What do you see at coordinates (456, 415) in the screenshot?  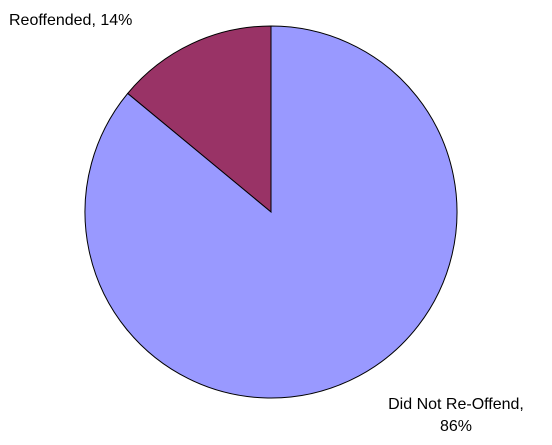 I see `slice-label-did-not-re-offend: Did Not Re-Offend, 86%` at bounding box center [456, 415].